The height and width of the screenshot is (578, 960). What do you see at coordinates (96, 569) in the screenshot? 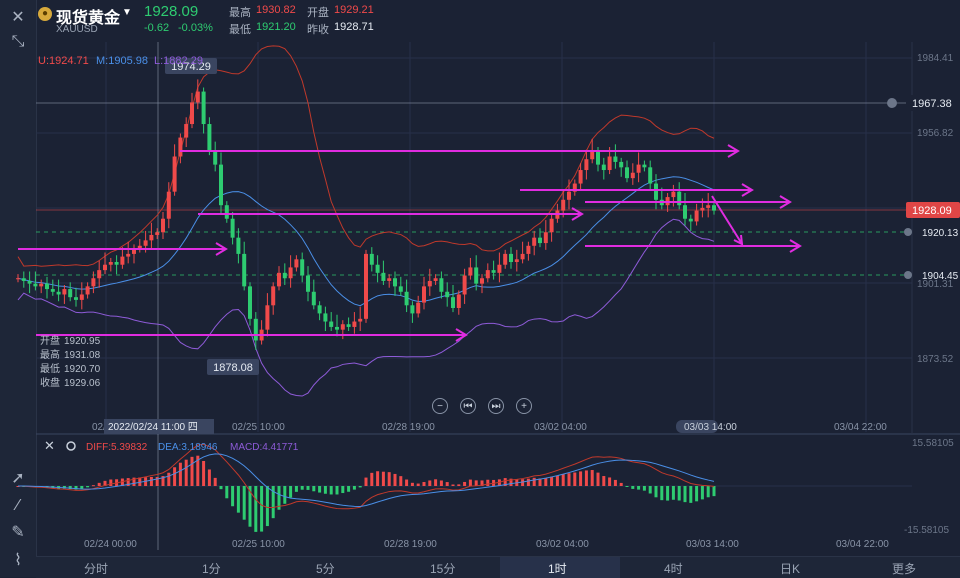
I see `tab-timeframe: 分时` at bounding box center [96, 569].